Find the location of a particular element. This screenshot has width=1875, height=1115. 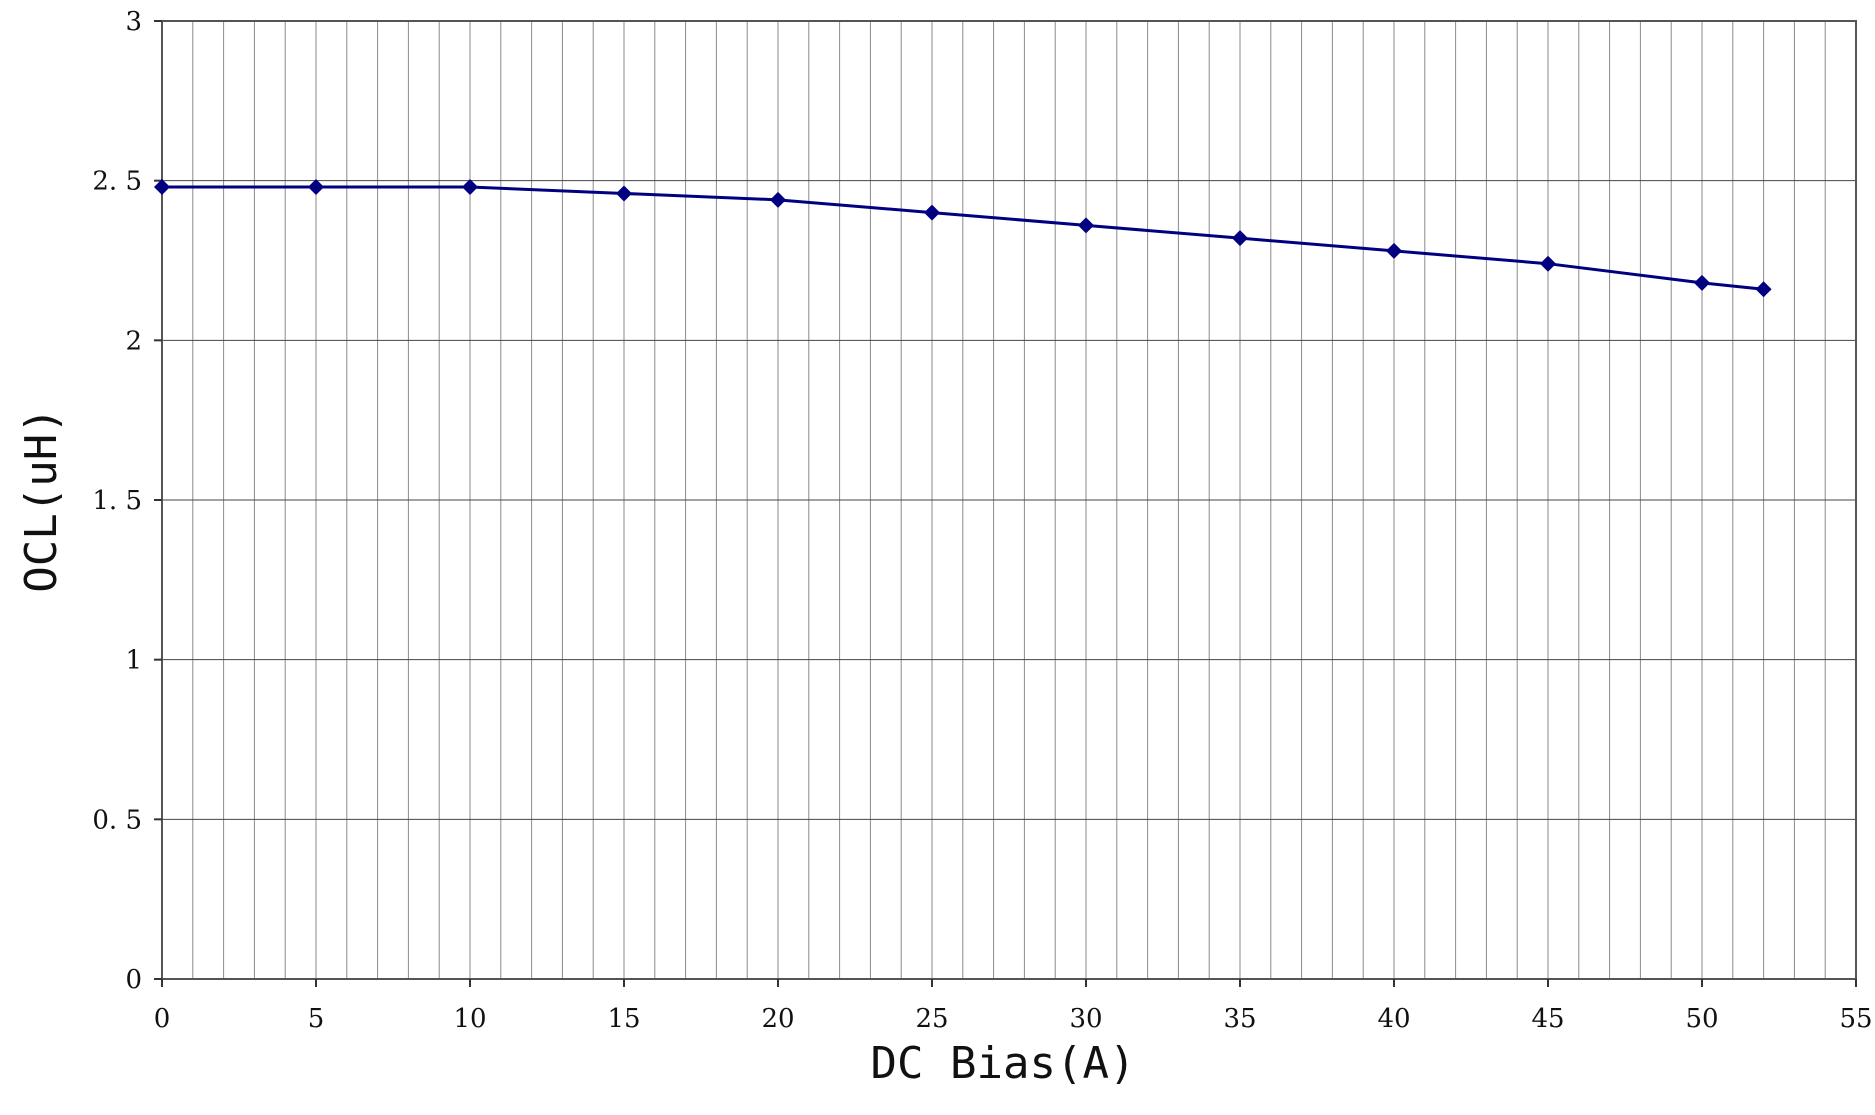

x-tick-label: 45 is located at coordinates (1547, 1019).